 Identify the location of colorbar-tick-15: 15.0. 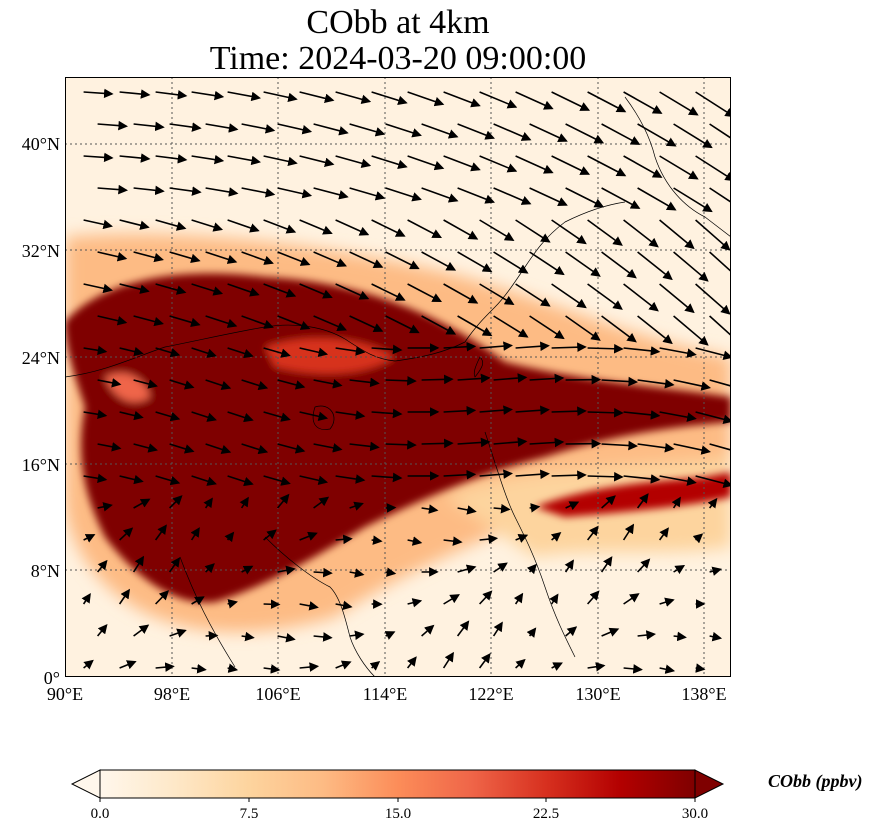
(398, 814).